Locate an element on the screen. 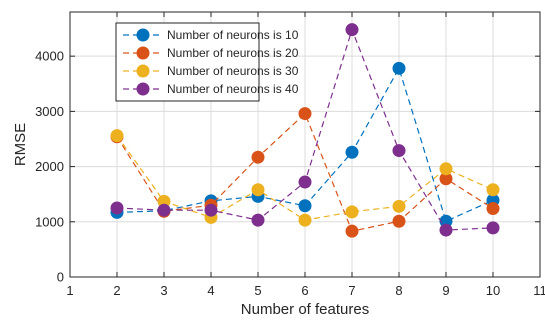 The height and width of the screenshot is (320, 545). legend-label: Number of neurons is 40 is located at coordinates (233, 89).